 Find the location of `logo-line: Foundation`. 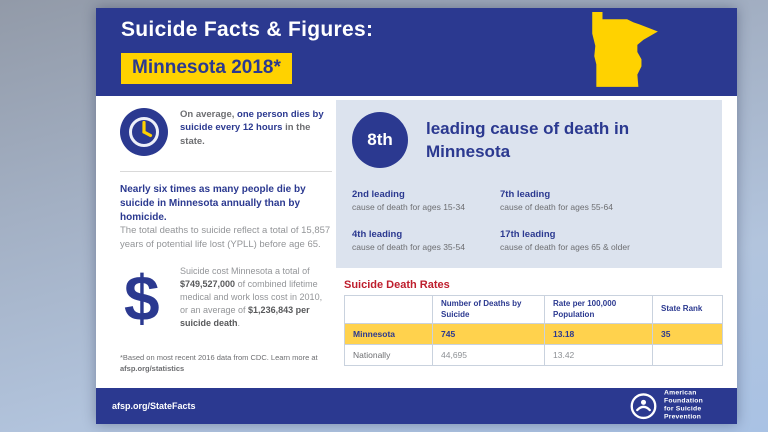

logo-line: Foundation is located at coordinates (683, 401).